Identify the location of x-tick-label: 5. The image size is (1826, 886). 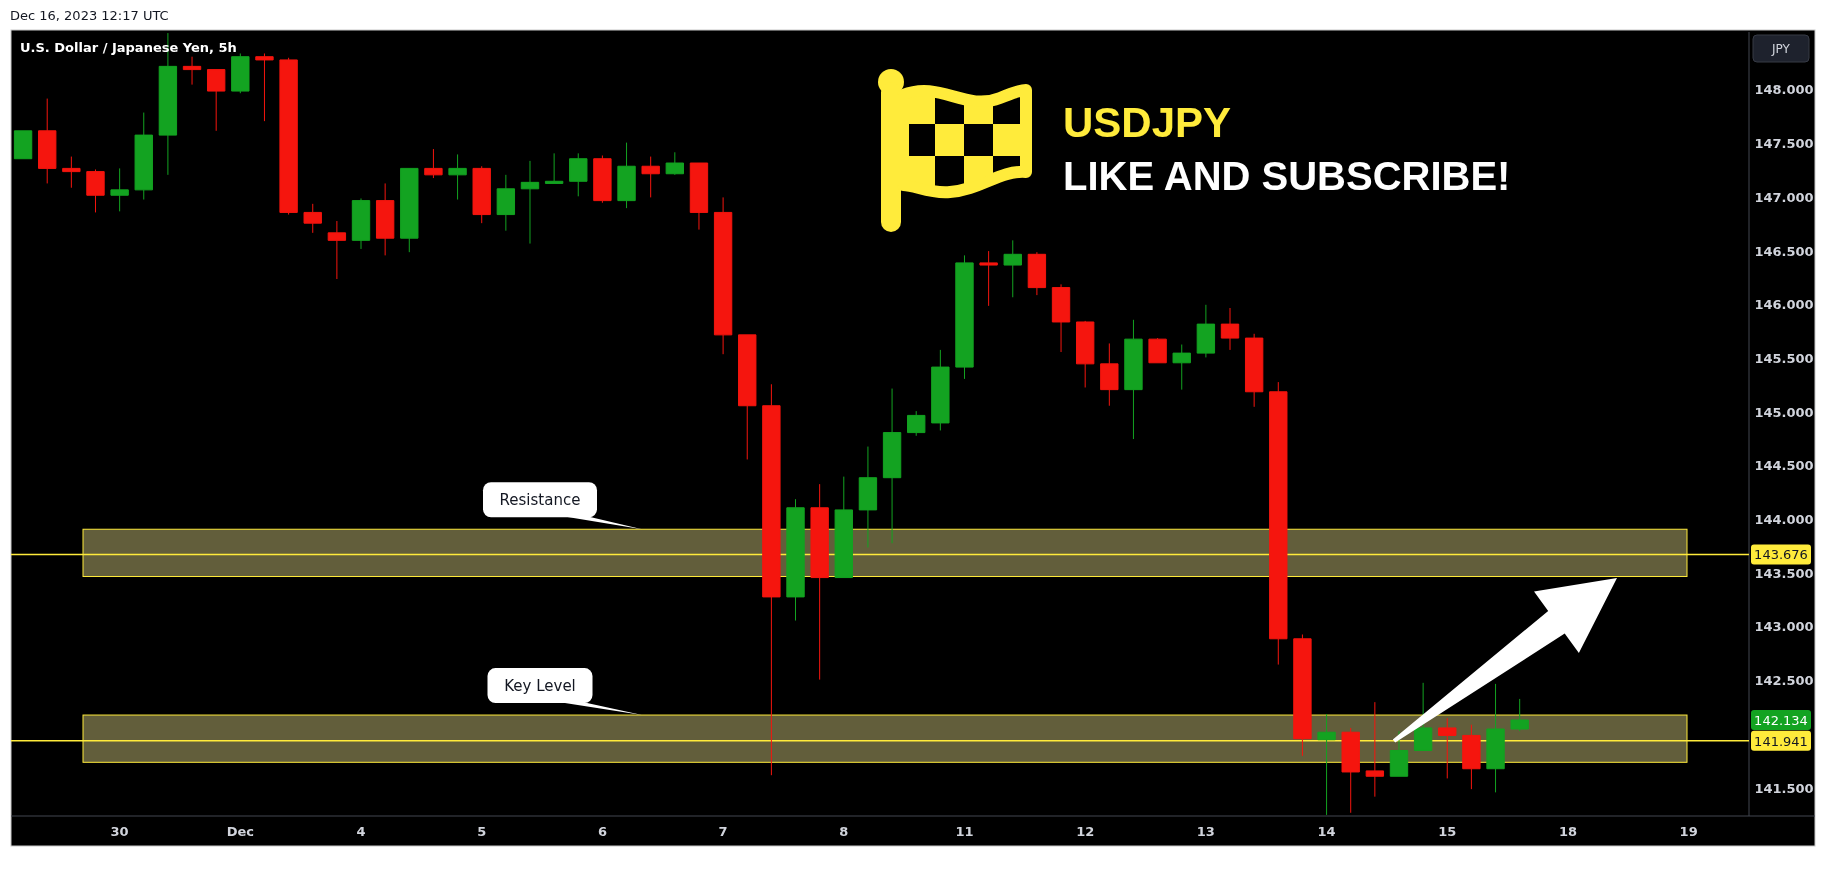
(482, 831).